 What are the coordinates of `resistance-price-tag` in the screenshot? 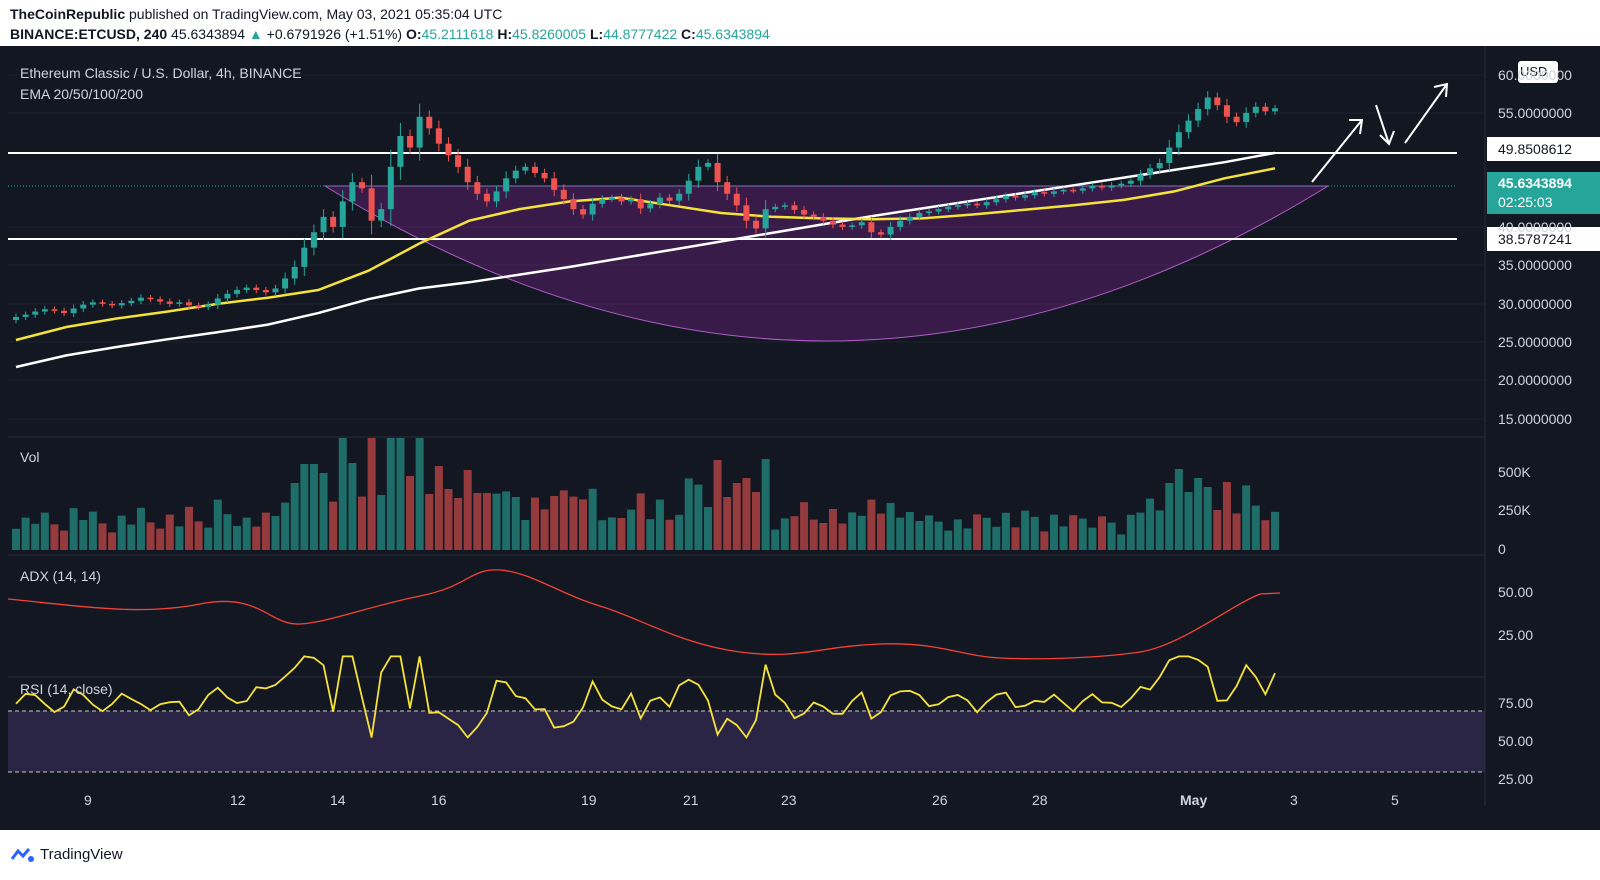 It's located at (1543, 149).